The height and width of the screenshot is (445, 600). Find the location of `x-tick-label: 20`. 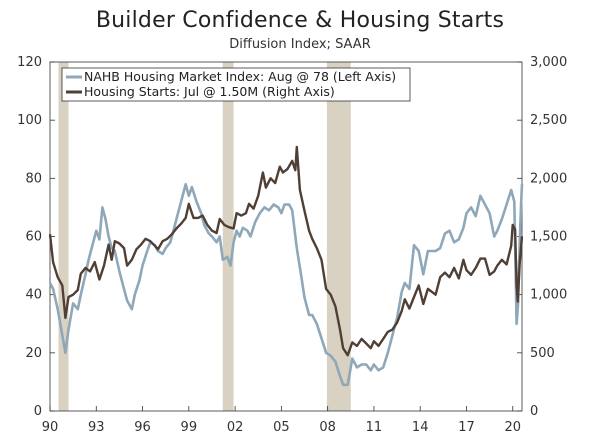

x-tick-label: 20 is located at coordinates (512, 427).